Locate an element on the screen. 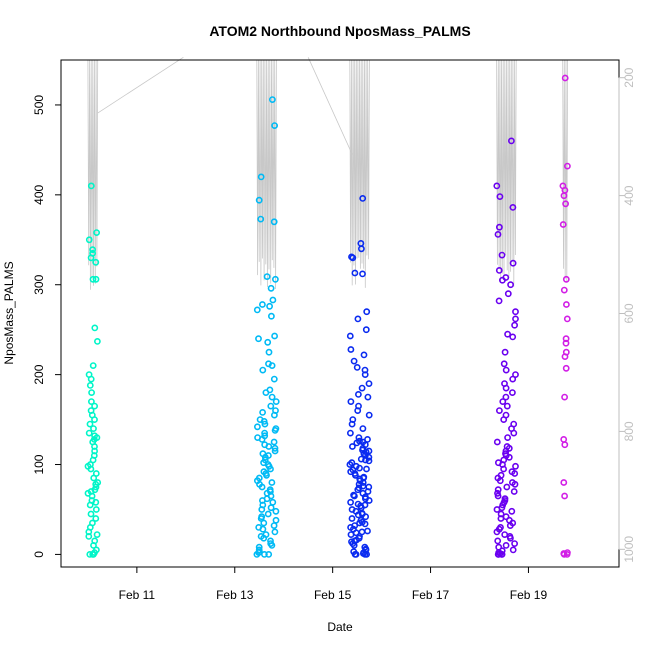  y-tick-label: 100 is located at coordinates (39, 464).